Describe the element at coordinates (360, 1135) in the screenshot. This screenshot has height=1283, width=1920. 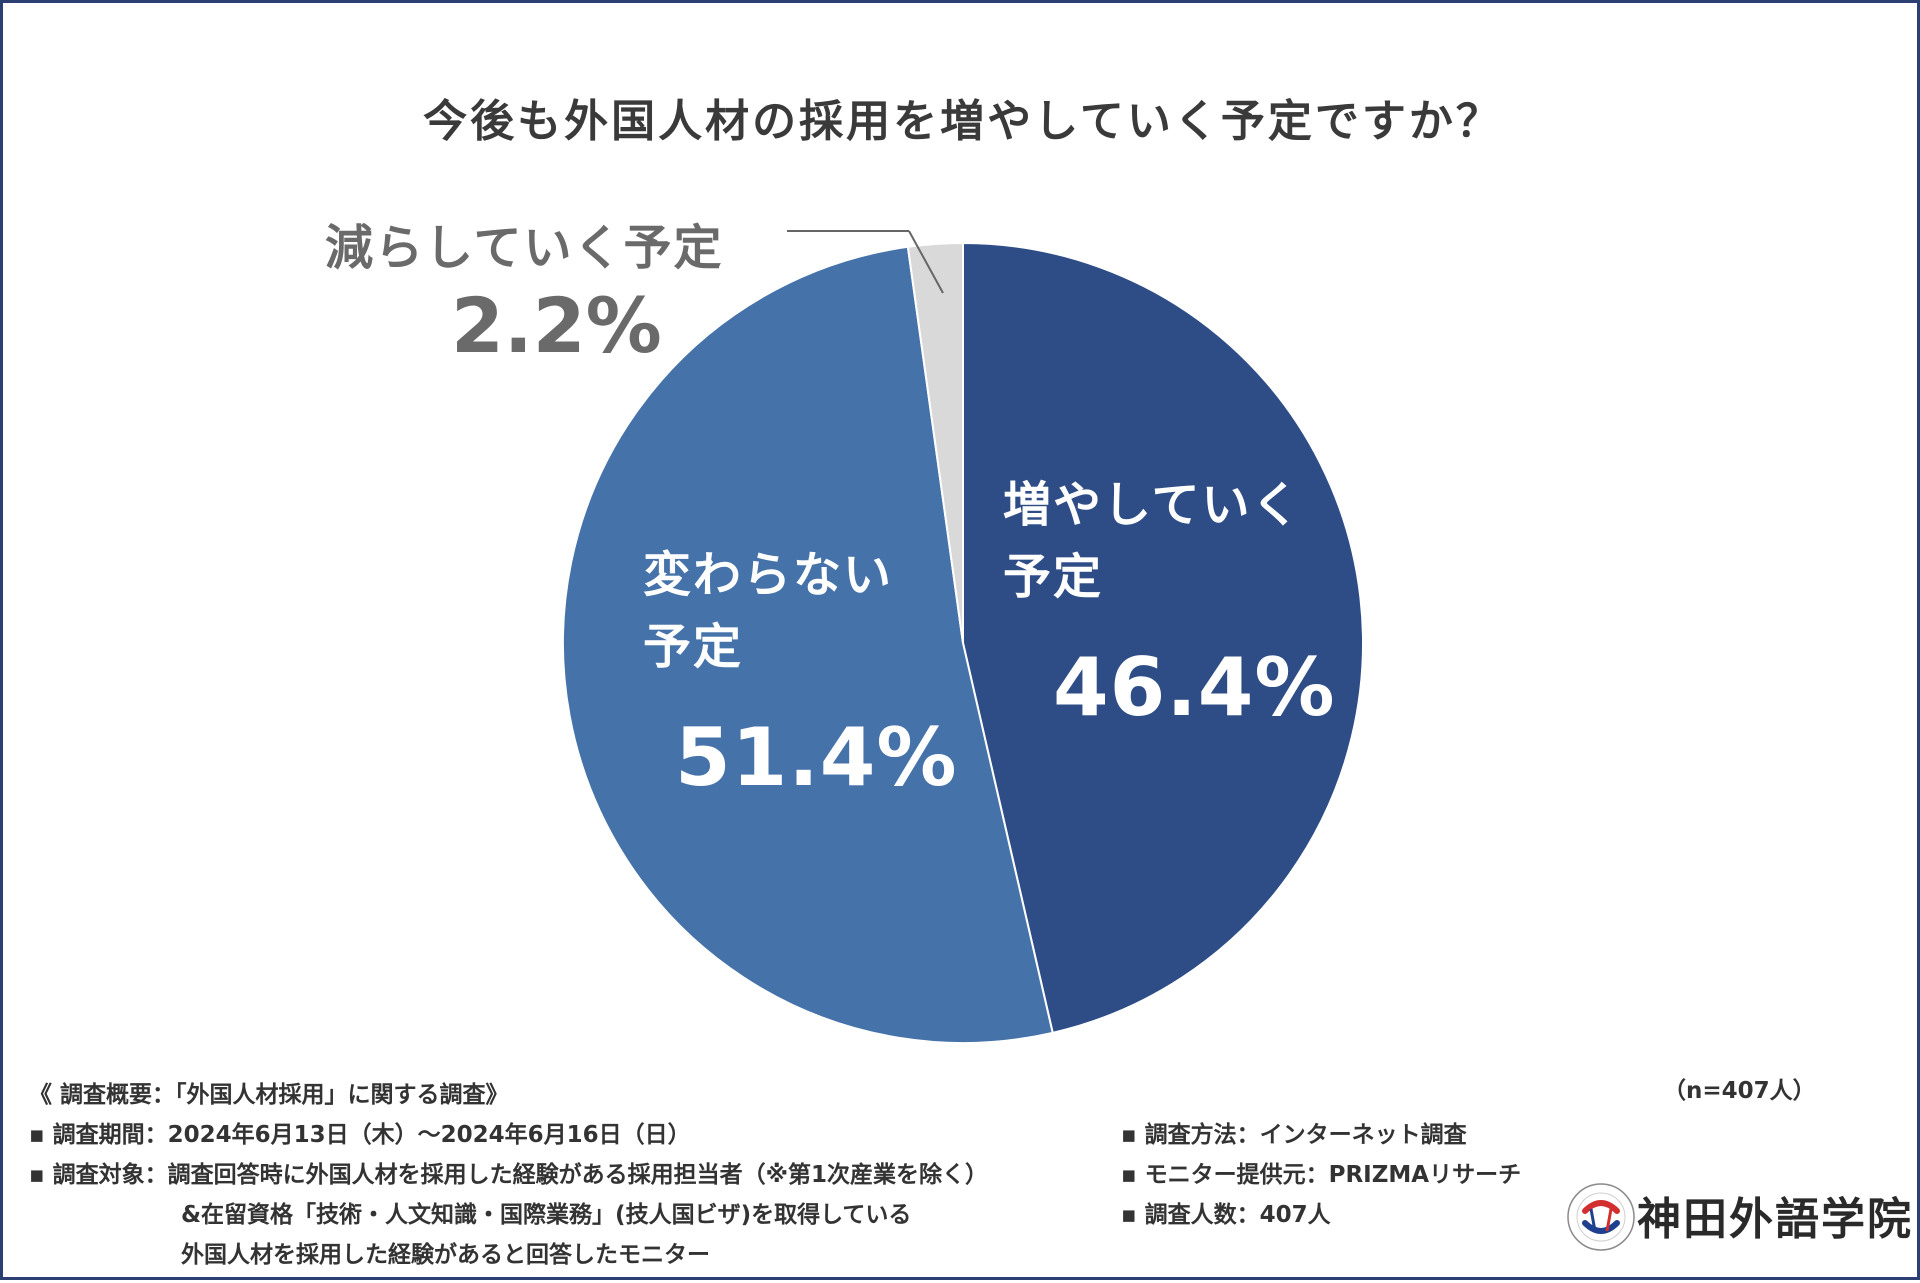
I see `survey-period: ▪ 調査期間：2024年6月13日（木）～2024年6月16日（日）` at that location.